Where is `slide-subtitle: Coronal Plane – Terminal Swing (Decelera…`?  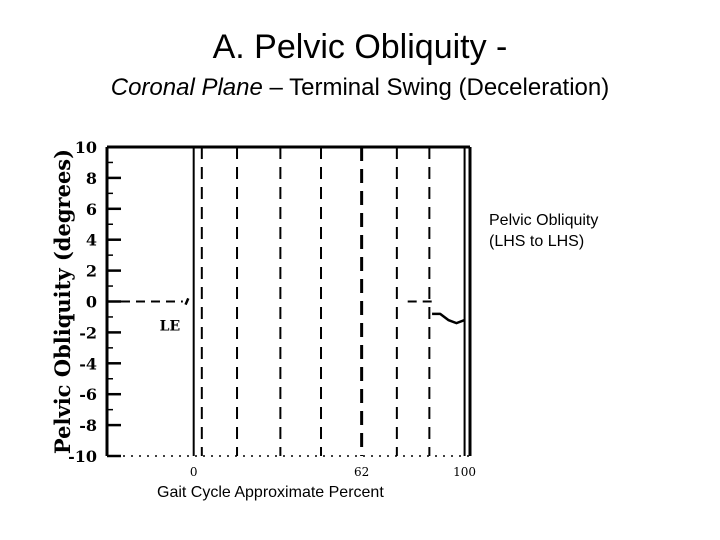 slide-subtitle: Coronal Plane – Terminal Swing (Decelera… is located at coordinates (360, 88).